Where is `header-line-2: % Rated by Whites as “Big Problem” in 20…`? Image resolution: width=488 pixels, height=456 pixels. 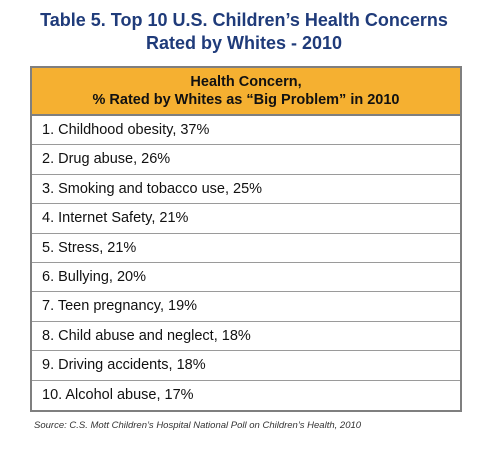 header-line-2: % Rated by Whites as “Big Problem” in 20… is located at coordinates (246, 100).